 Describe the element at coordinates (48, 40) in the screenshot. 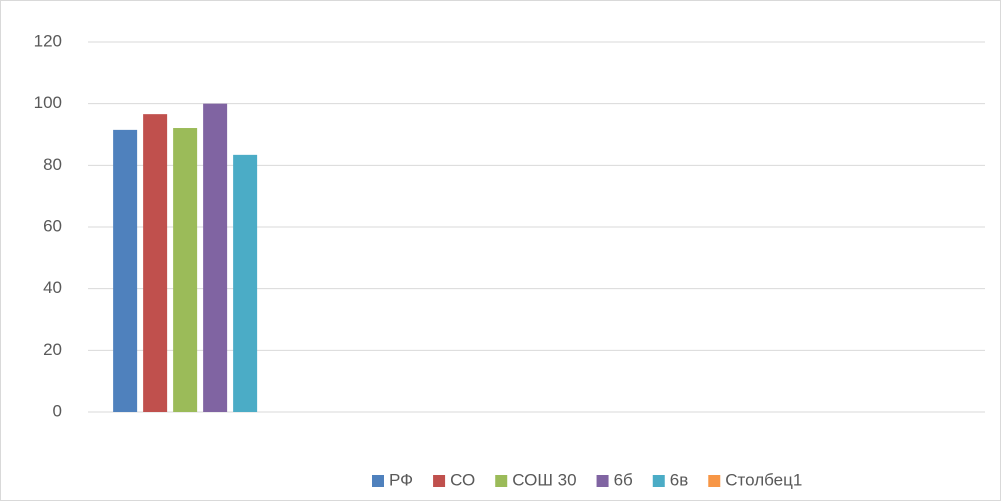

I see `y-tick-label: 120` at that location.